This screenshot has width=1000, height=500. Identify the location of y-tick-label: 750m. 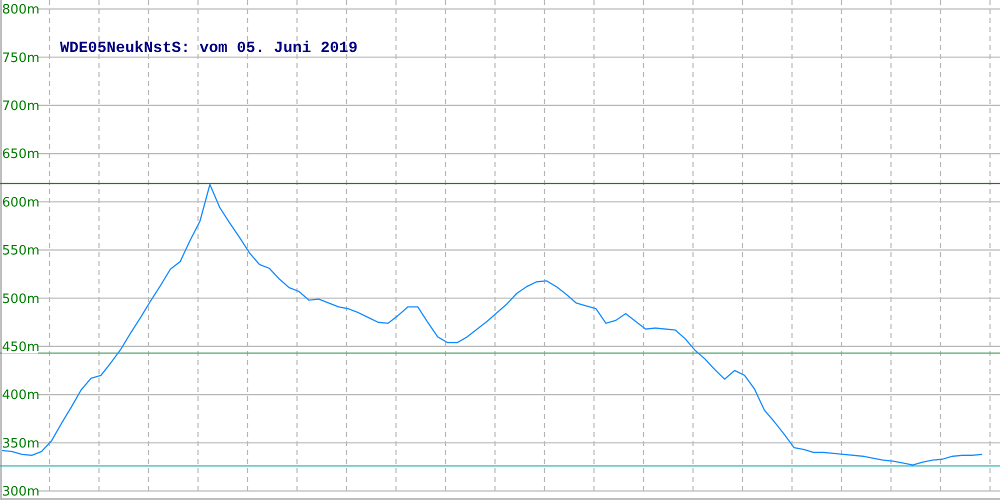
(21, 58).